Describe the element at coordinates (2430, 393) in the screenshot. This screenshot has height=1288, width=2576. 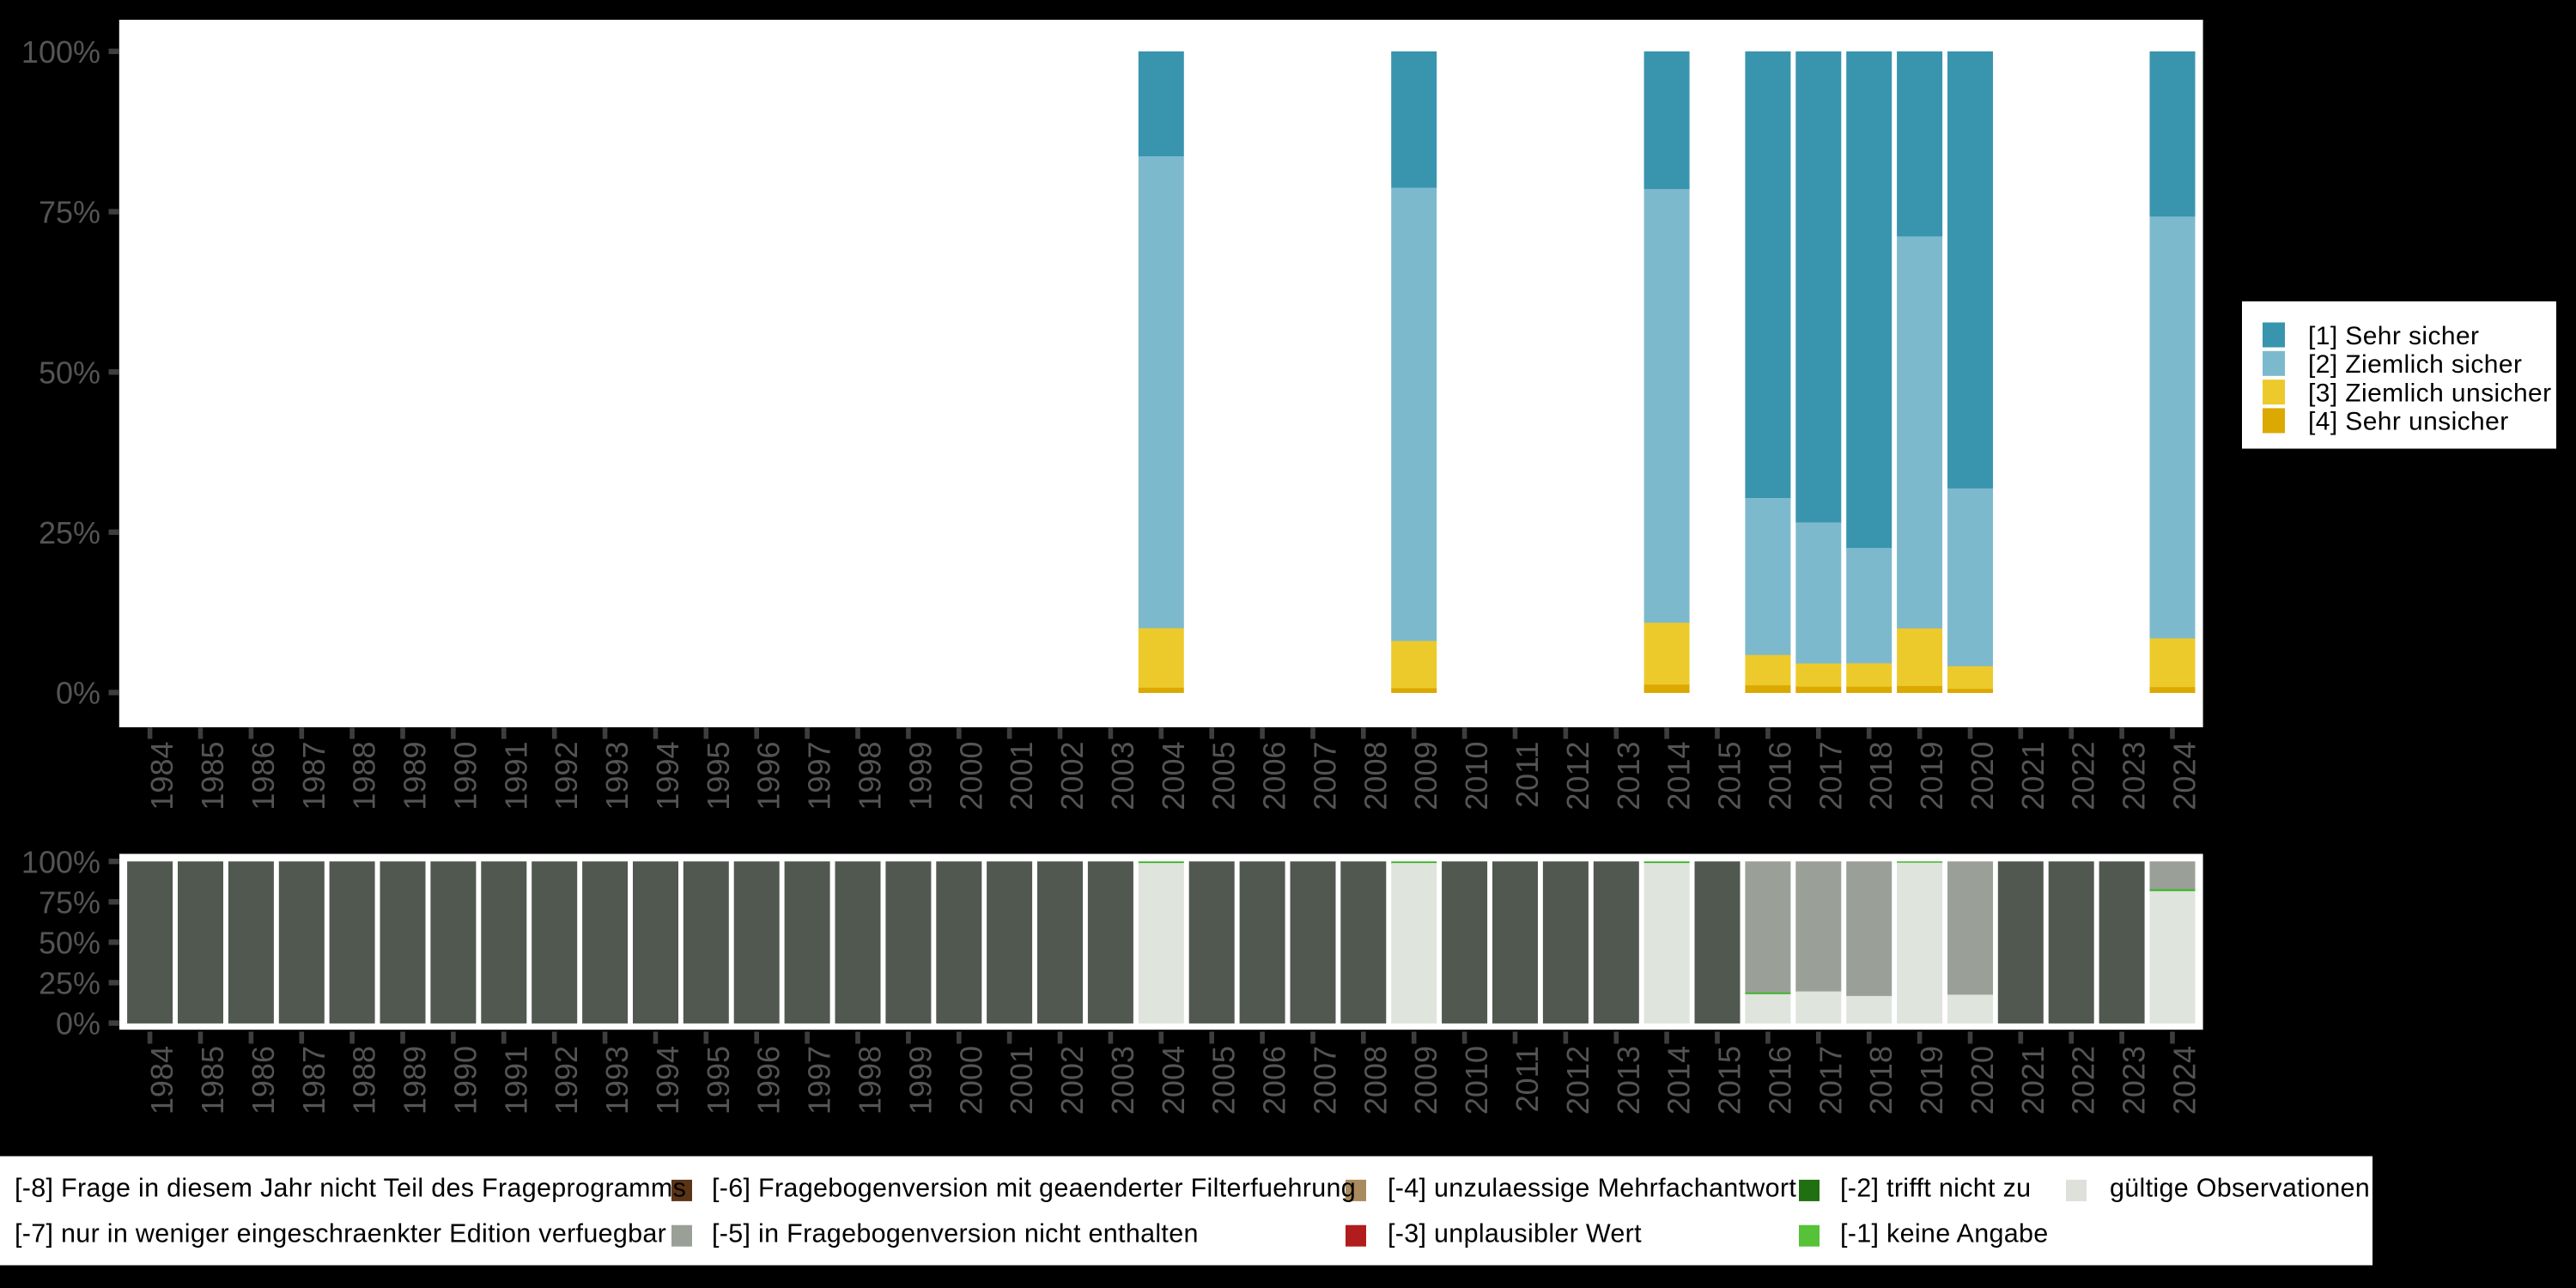
I see `svg-text: [3] Ziemlich unsicher` at that location.